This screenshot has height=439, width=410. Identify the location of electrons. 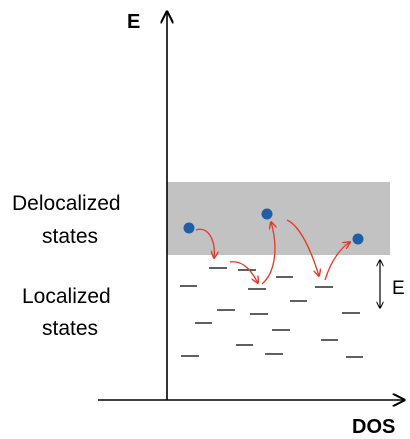
(273, 226).